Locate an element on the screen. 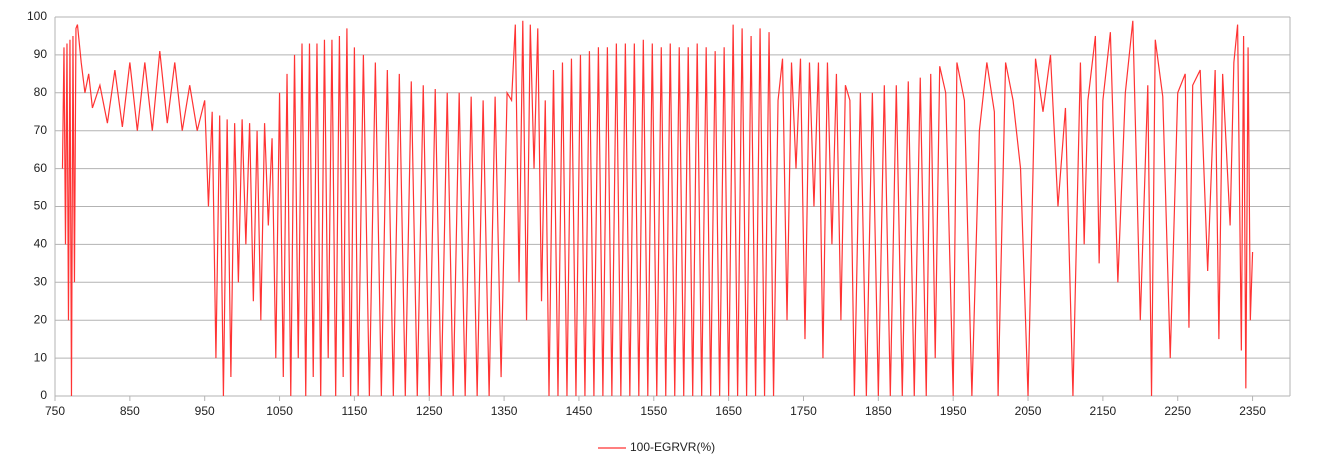  y-tick-label: 70 is located at coordinates (41, 130).